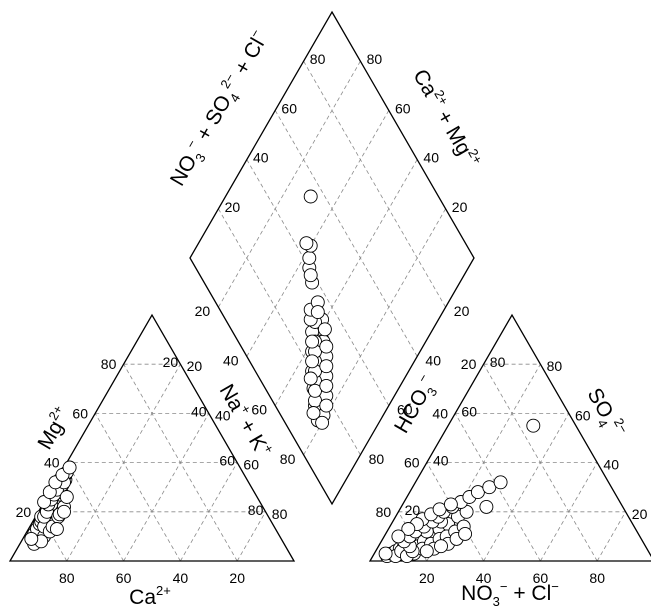 Image resolution: width=651 pixels, height=609 pixels. I want to click on anion-sum-axis-label: NO3− + SO42− + Cl−, so click(219, 109).